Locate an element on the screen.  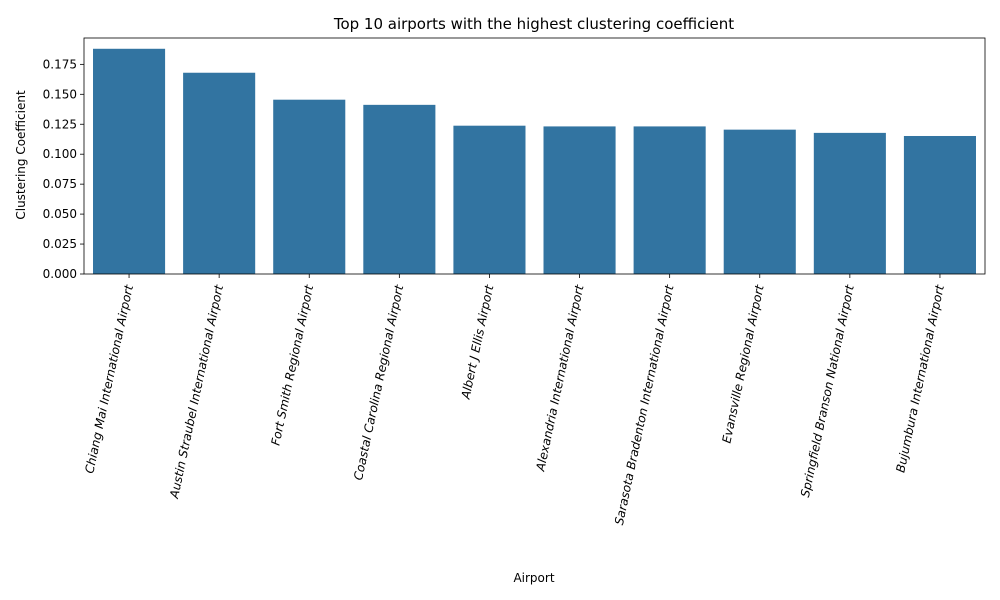
x-tick-label-9: Bujumbura International Airport is located at coordinates (920, 377).